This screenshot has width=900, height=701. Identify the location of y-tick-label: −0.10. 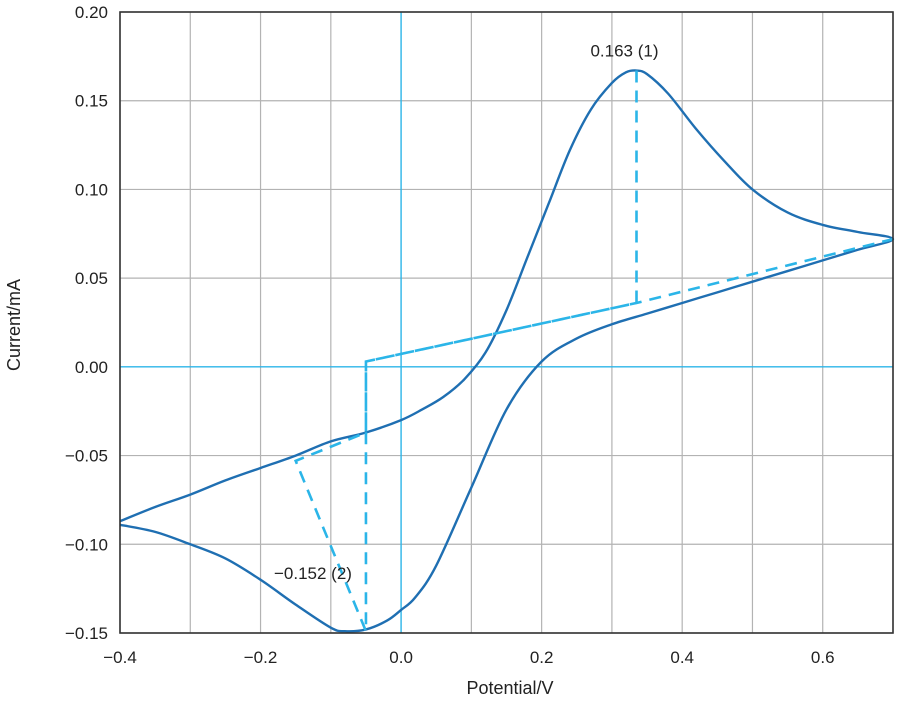
(86, 544).